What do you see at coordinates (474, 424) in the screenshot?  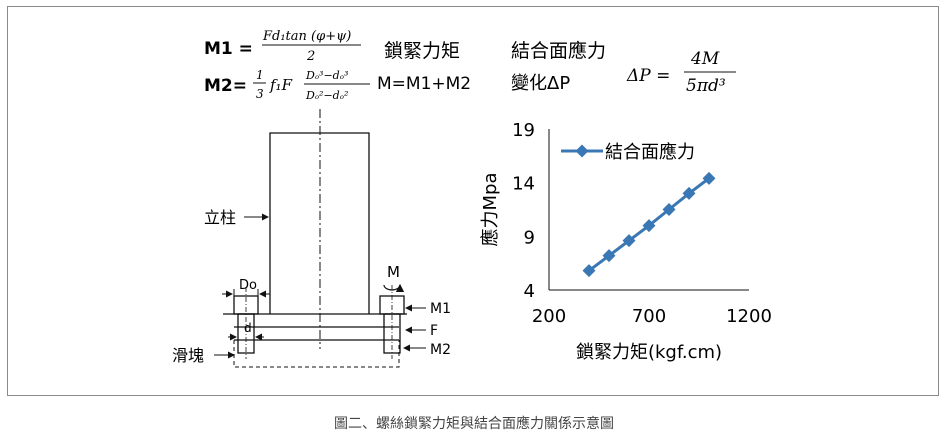 I see `figure-caption: 圖二、螺絲鎖緊力矩與結合面應力關係示意圖` at bounding box center [474, 424].